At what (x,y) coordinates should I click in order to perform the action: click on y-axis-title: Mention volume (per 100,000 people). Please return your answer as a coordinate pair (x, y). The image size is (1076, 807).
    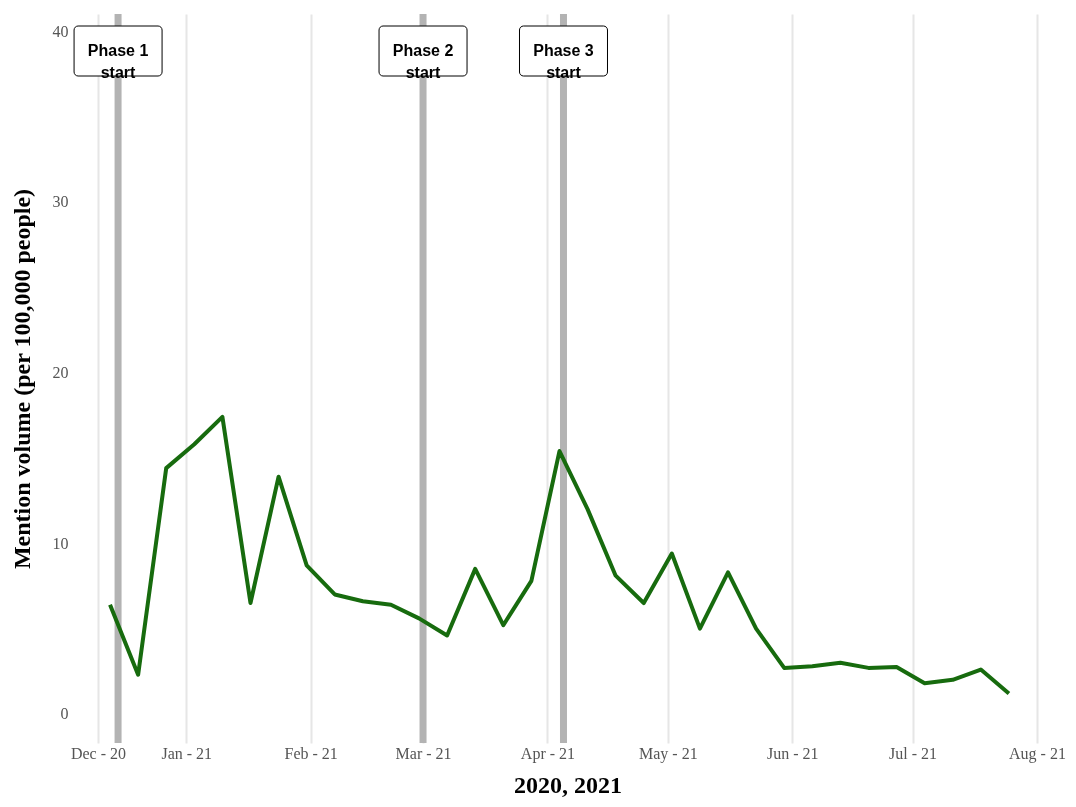
    Looking at the image, I should click on (21, 379).